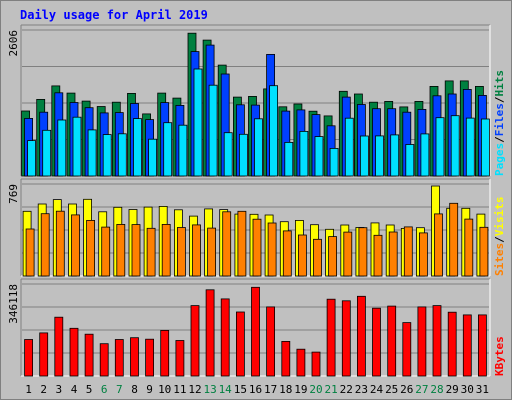  Describe the element at coordinates (89, 389) in the screenshot. I see `x-tick-label-5: 5` at that location.